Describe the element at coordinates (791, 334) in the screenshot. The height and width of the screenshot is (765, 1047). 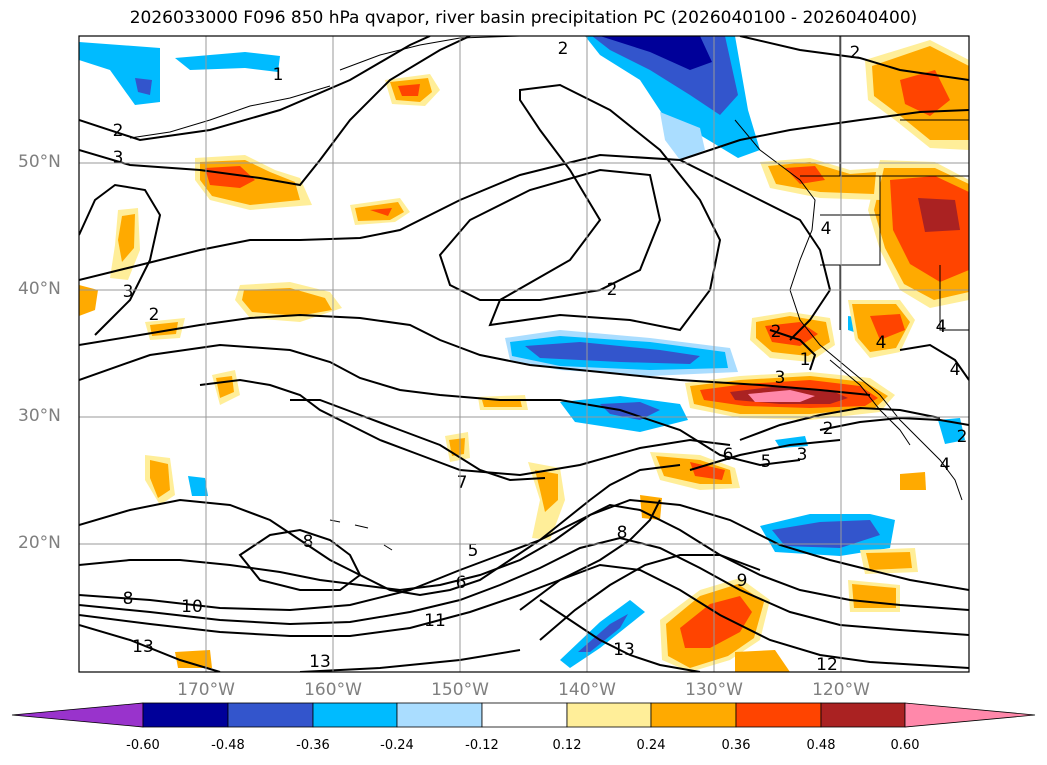
I see `pos-shade-36n-core` at that location.